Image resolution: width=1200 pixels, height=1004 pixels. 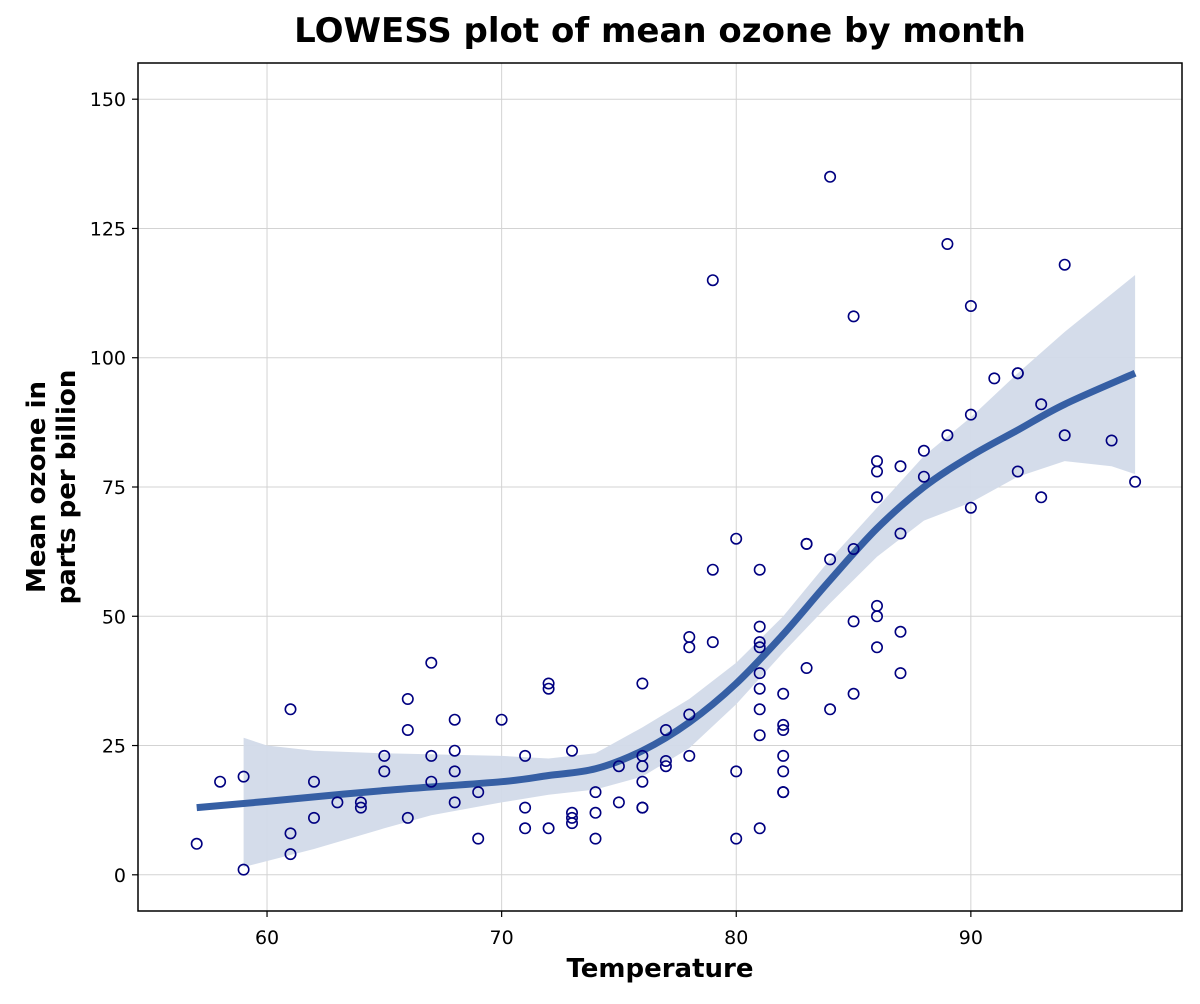 What do you see at coordinates (619, 930) in the screenshot?
I see `x-axis-ticks: 60 70 80 90` at bounding box center [619, 930].